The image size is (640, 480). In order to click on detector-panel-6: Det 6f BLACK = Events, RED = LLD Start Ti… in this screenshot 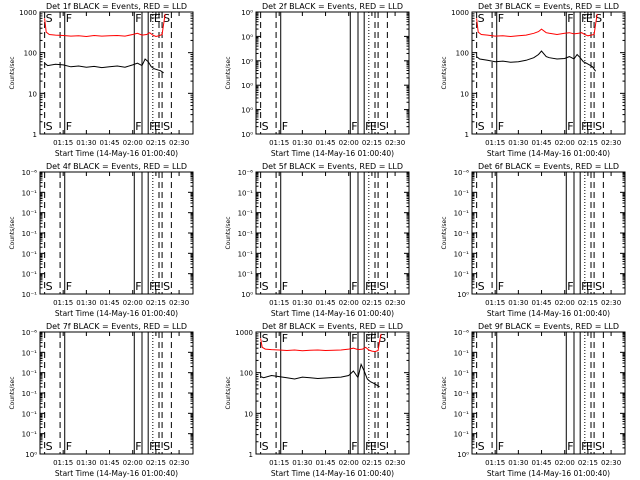, I will do `click(533, 240)`.